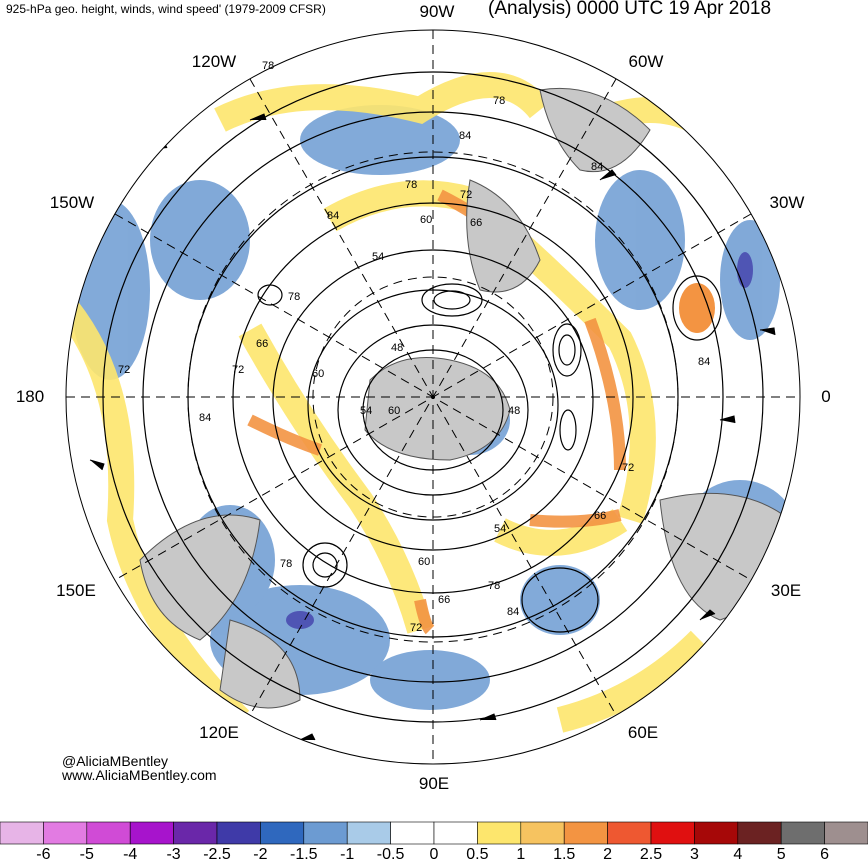 This screenshot has height=865, width=868. I want to click on colorbar-tick-label: 4, so click(738, 854).